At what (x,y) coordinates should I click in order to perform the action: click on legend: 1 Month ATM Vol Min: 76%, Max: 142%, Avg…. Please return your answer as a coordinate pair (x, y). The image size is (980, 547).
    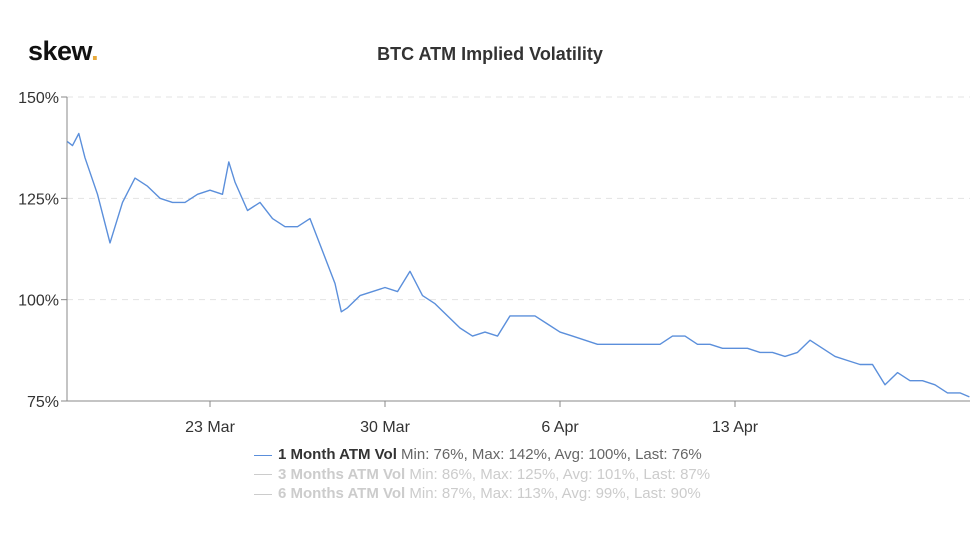
    Looking at the image, I should click on (482, 474).